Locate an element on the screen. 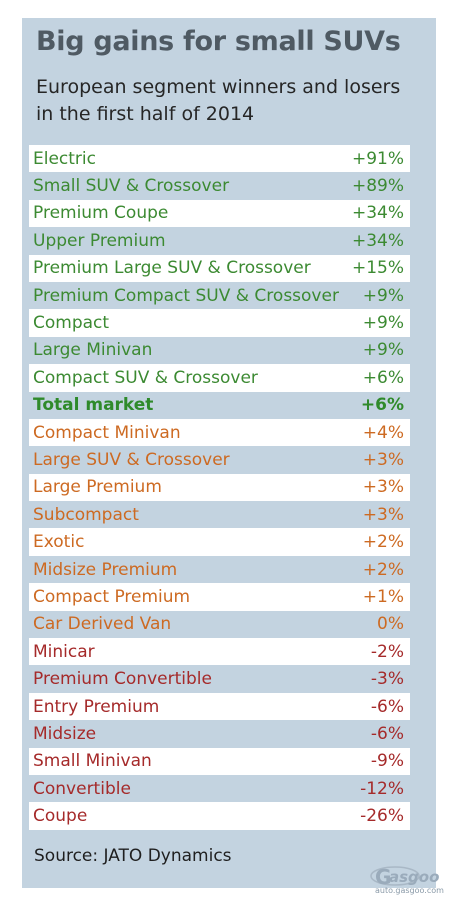 The image size is (456, 900). table-row: Large Premium +3% is located at coordinates (219, 487).